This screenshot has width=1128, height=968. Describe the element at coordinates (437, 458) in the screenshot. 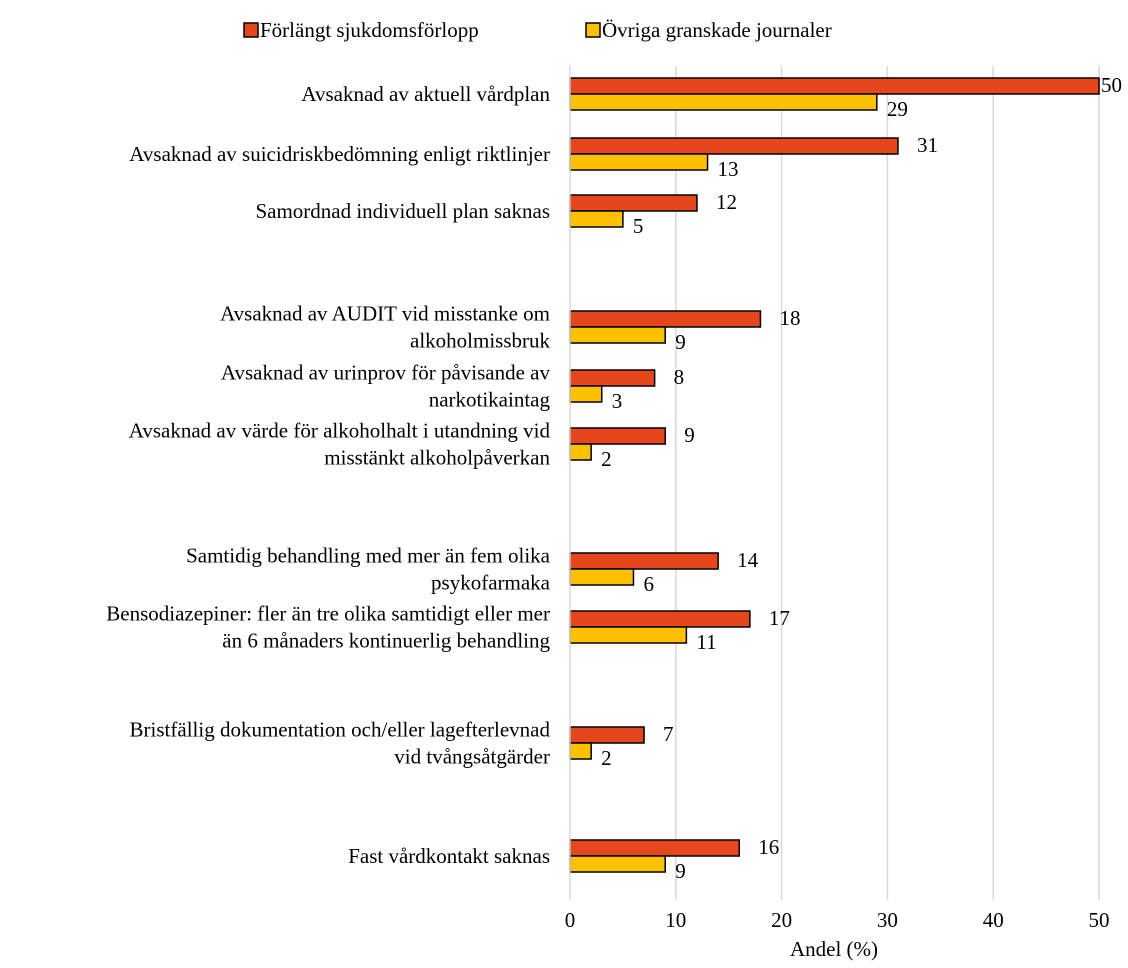

I see `category-label: misstänkt alkoholpåverkan` at that location.